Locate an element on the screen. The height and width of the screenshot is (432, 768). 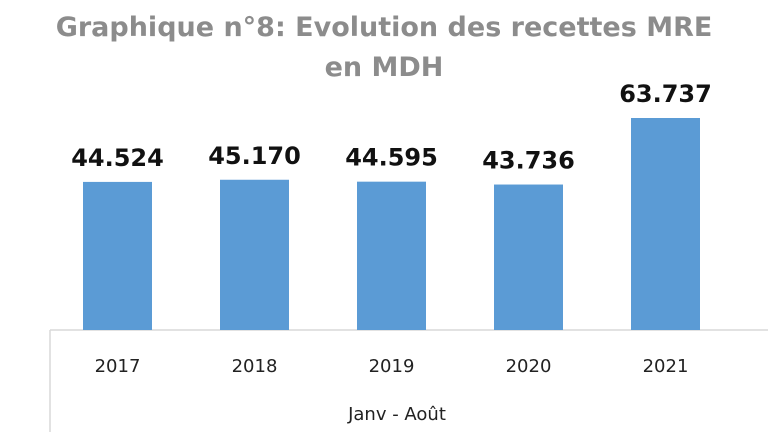
x-tick-label: 2017 is located at coordinates (118, 366).